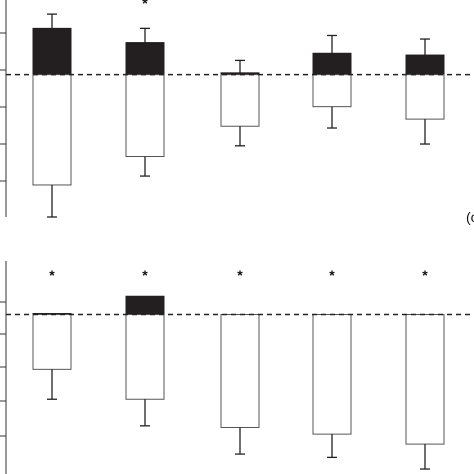 Image resolution: width=474 pixels, height=474 pixels. I want to click on panel-label: (c, so click(470, 217).